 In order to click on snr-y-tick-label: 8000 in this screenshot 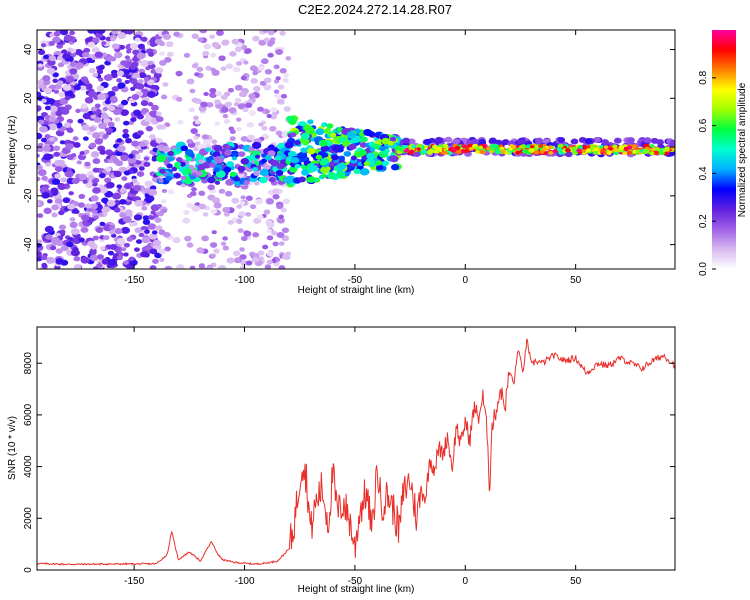, I will do `click(28, 363)`.